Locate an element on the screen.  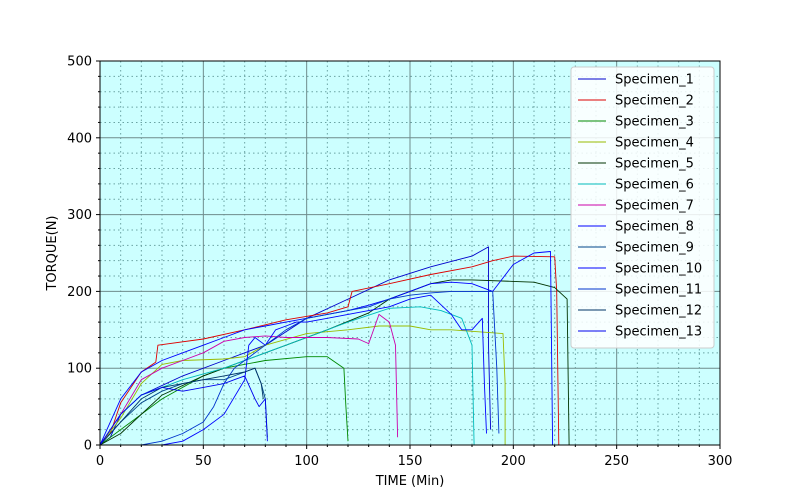
legend-entry: Specimen_2 is located at coordinates (654, 101).